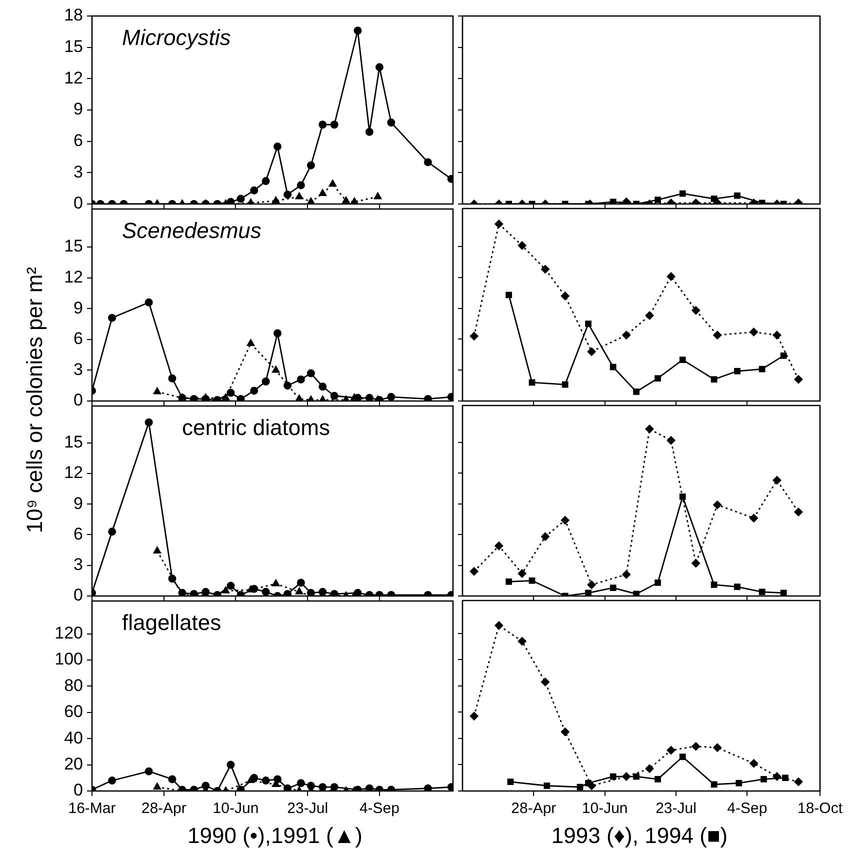  What do you see at coordinates (68, 659) in the screenshot?
I see `y-tick-label: 100` at bounding box center [68, 659].